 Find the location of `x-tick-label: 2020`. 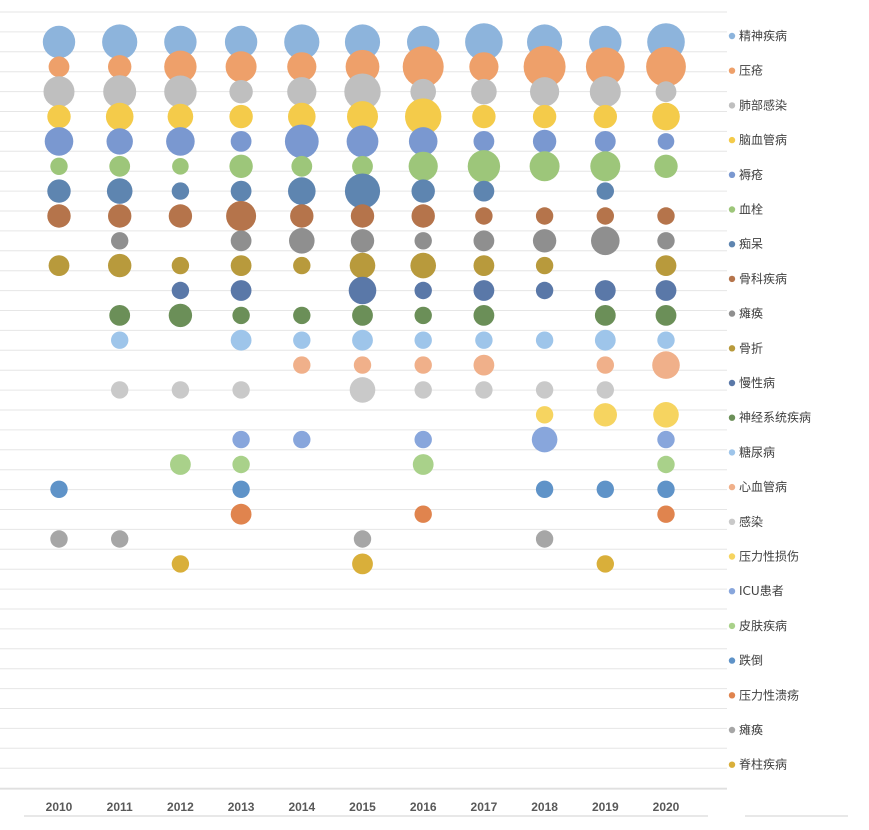

x-tick-label: 2020 is located at coordinates (666, 807).